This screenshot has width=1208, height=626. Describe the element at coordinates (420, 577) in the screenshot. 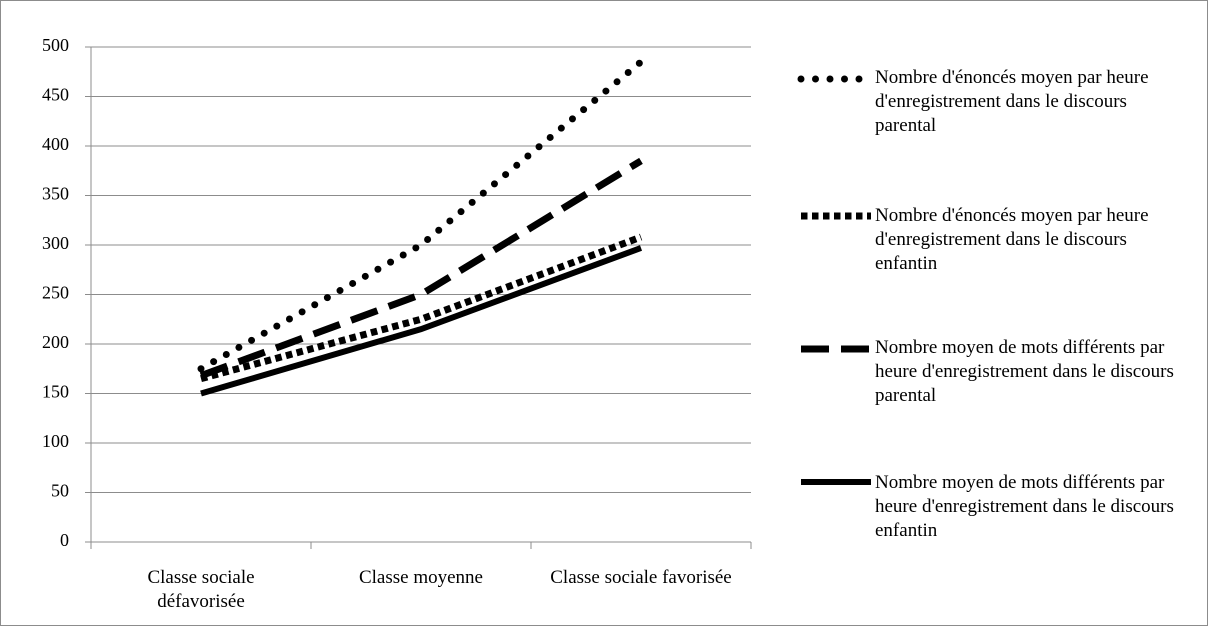

I see `x-tick-label: Classe moyenne` at that location.